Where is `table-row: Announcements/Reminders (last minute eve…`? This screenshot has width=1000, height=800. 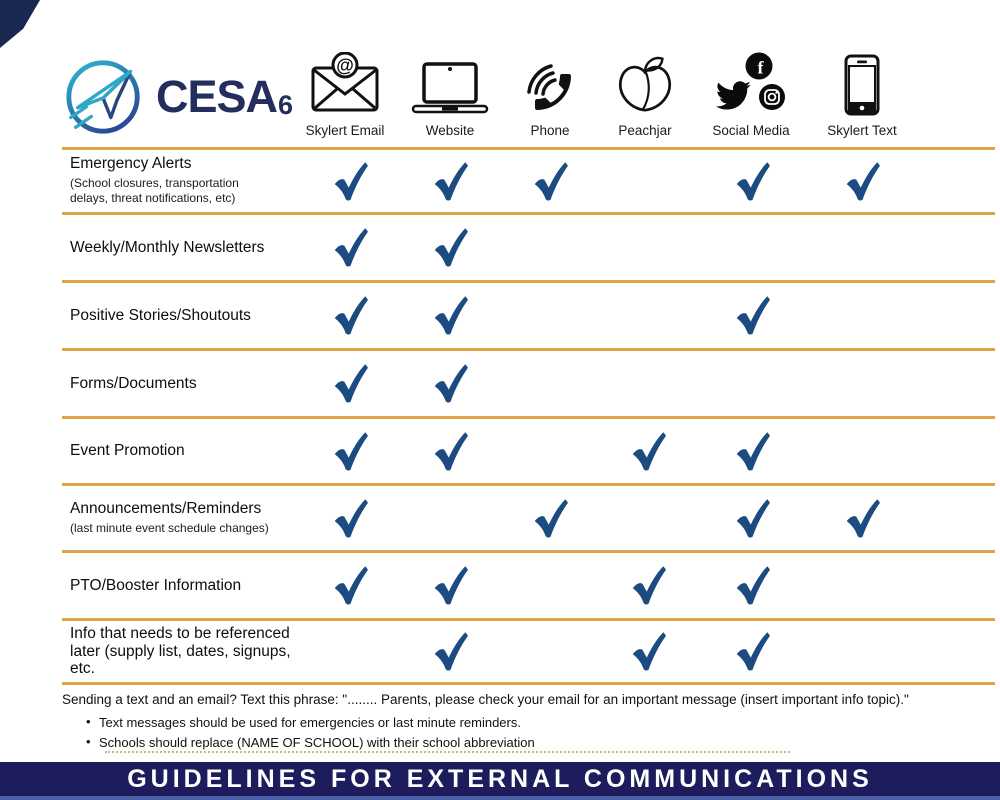 table-row: Announcements/Reminders (last minute eve… is located at coordinates (528, 516).